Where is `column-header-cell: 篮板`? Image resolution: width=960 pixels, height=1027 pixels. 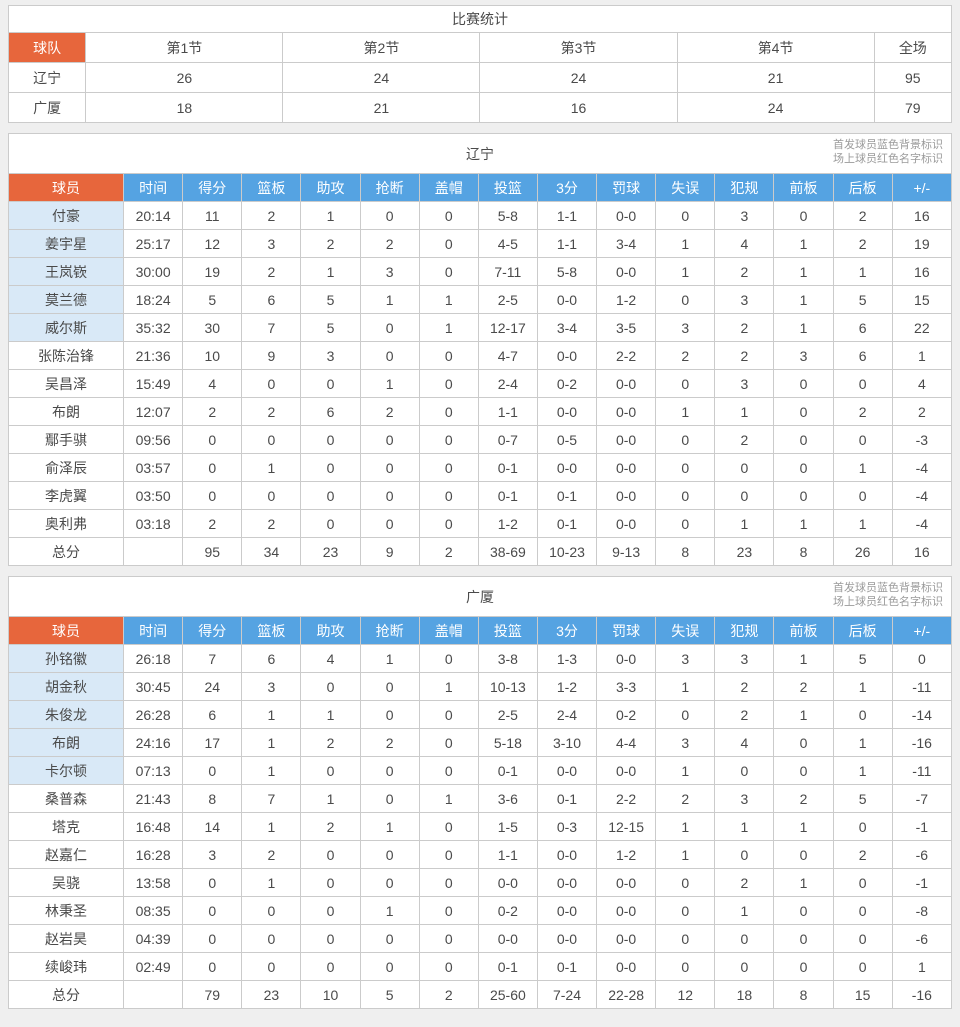 column-header-cell: 篮板 is located at coordinates (271, 187).